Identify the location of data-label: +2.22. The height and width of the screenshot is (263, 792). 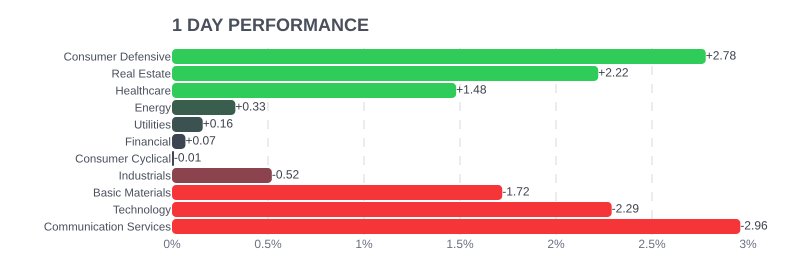
(613, 73).